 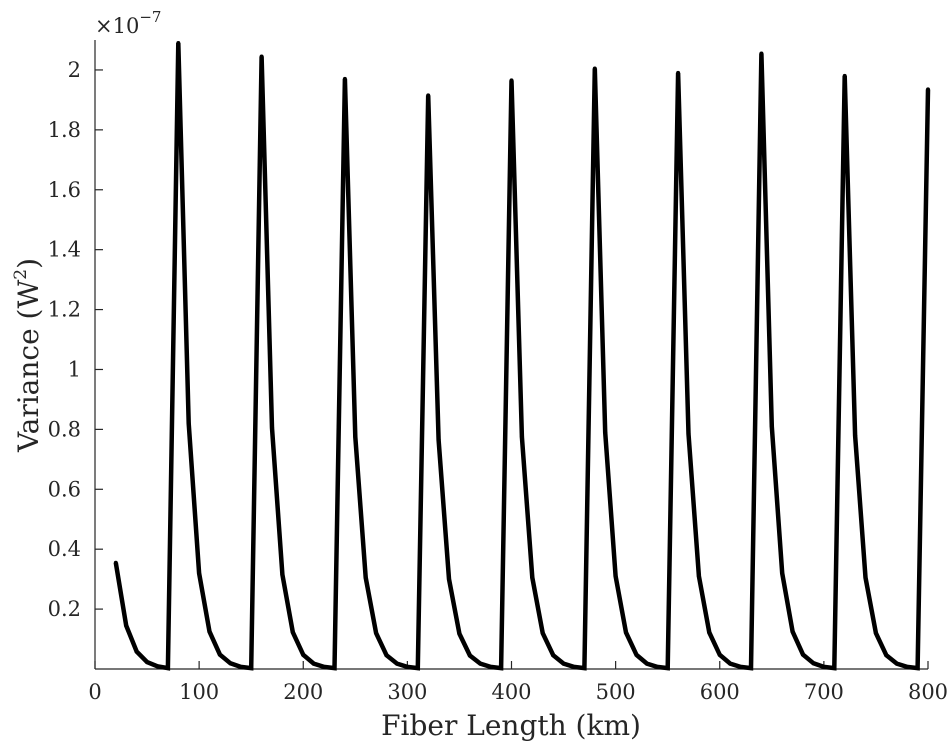 I want to click on x-tick-label: 0, so click(x=94, y=692).